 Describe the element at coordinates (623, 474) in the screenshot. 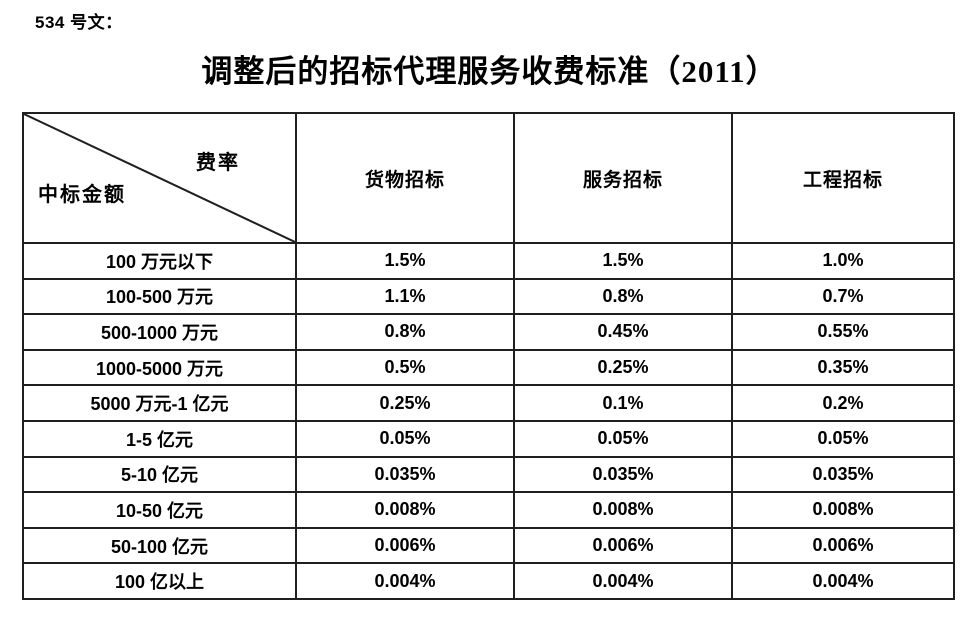

I see `service-rate-cell: 0.035%` at that location.